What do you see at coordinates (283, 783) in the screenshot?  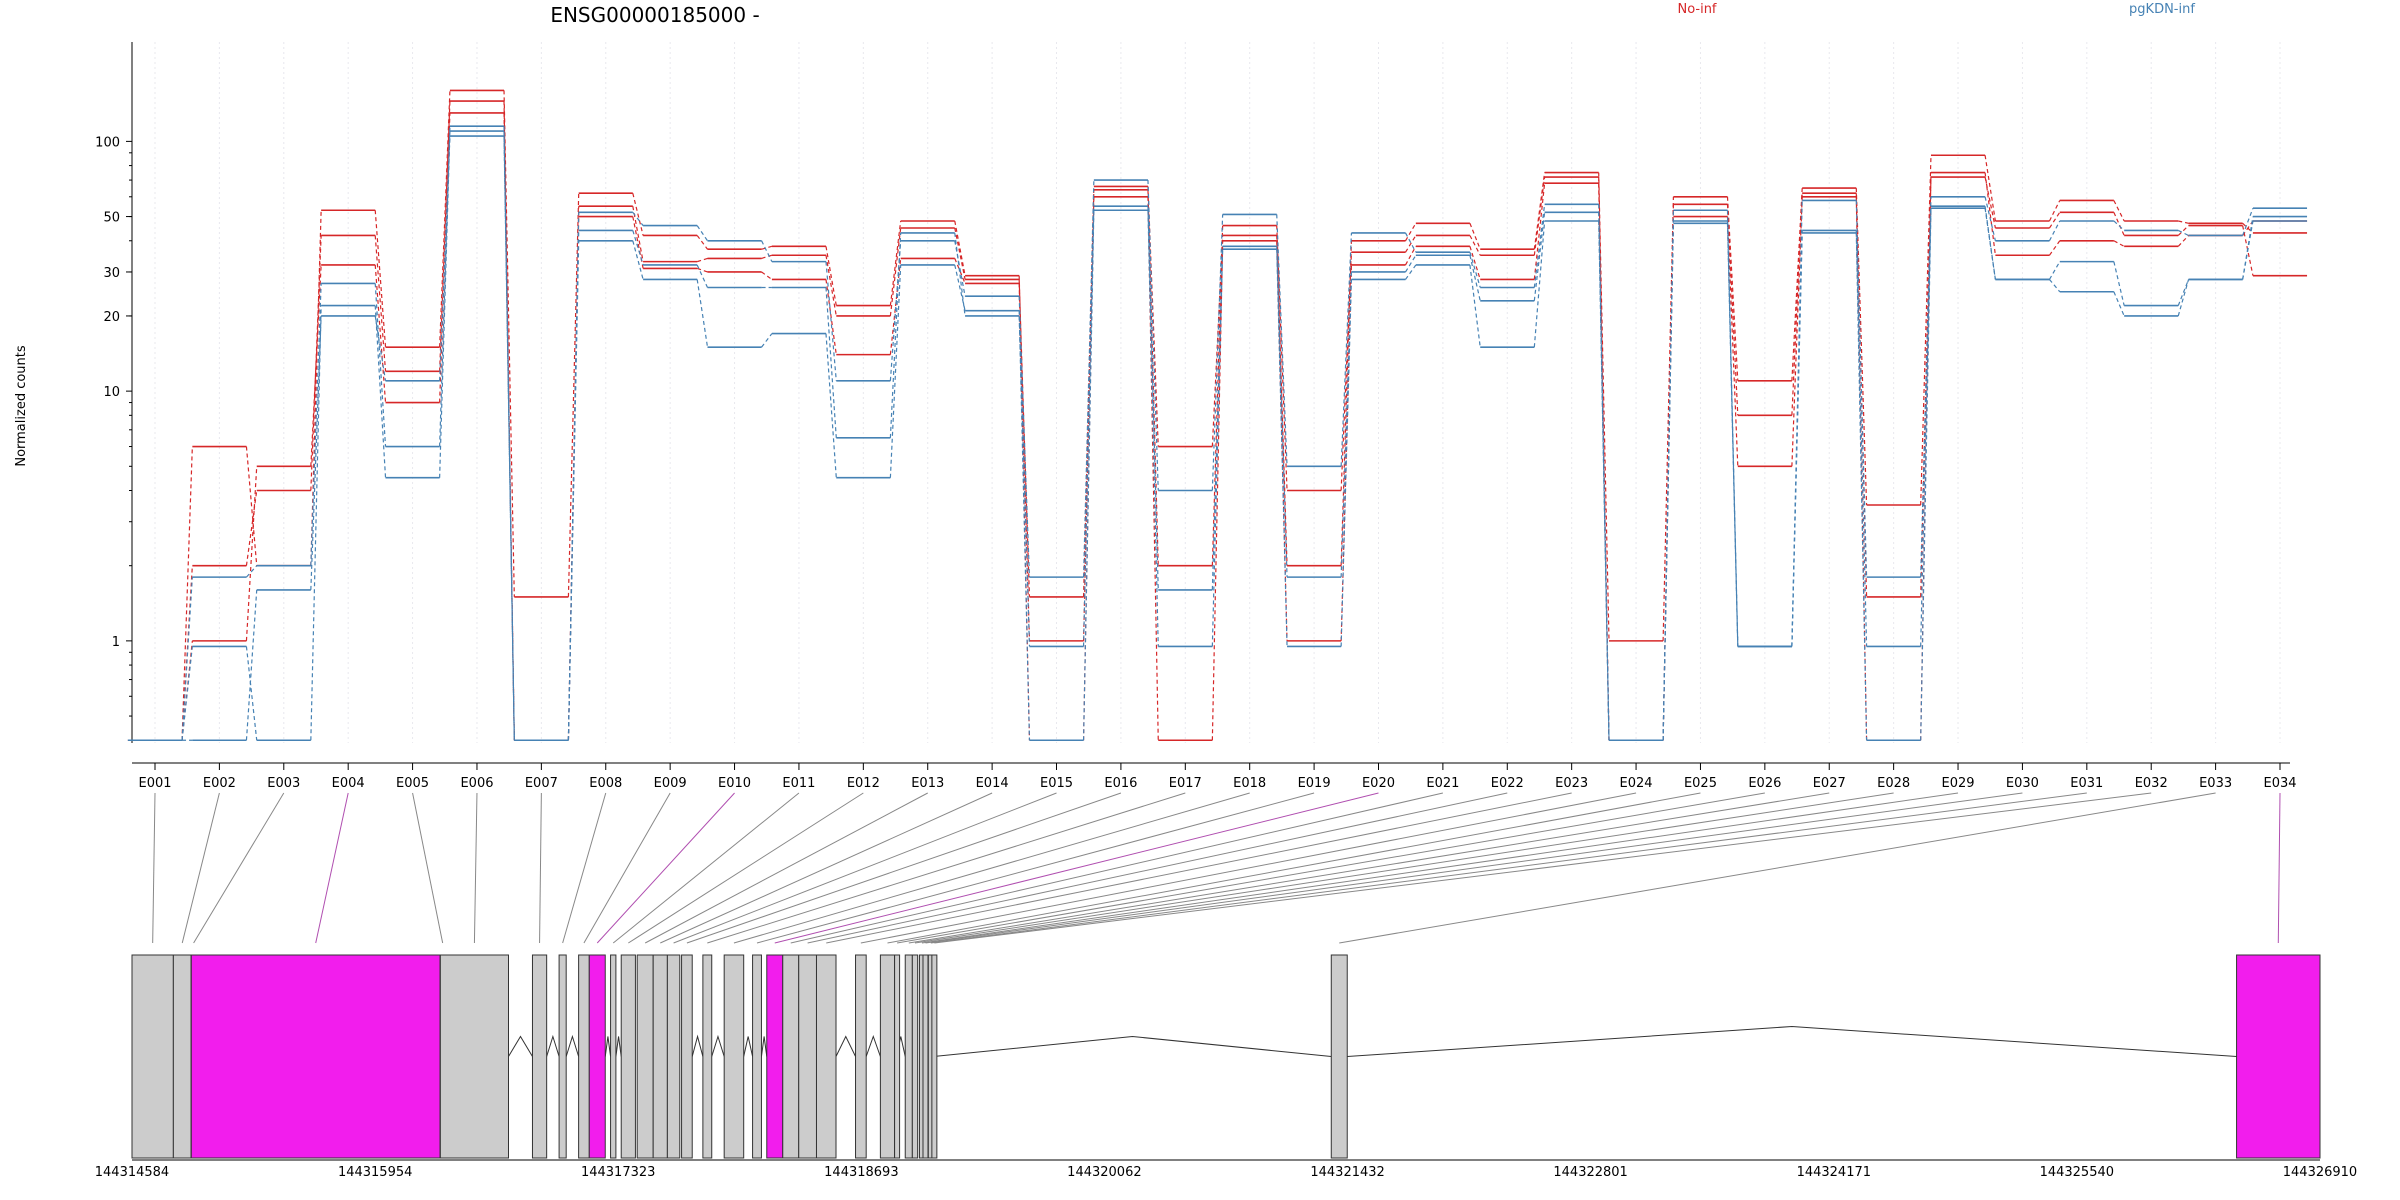 I see `x-tick-label-e003: E003` at bounding box center [283, 783].